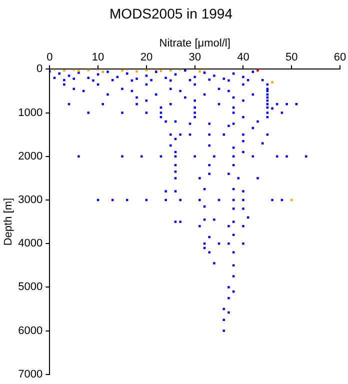  What do you see at coordinates (340, 58) in the screenshot?
I see `x-tick-label: 60` at bounding box center [340, 58].